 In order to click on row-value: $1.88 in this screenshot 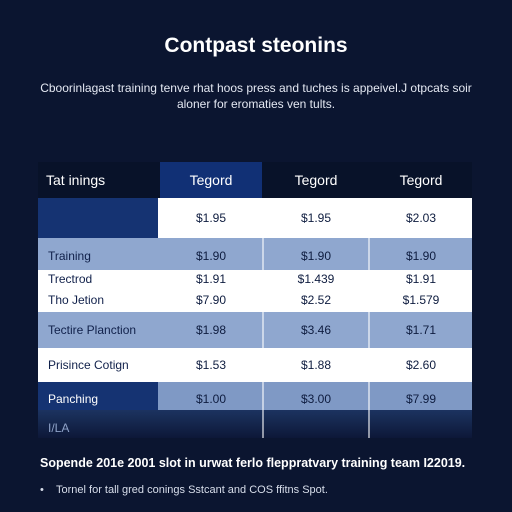, I will do `click(316, 365)`.